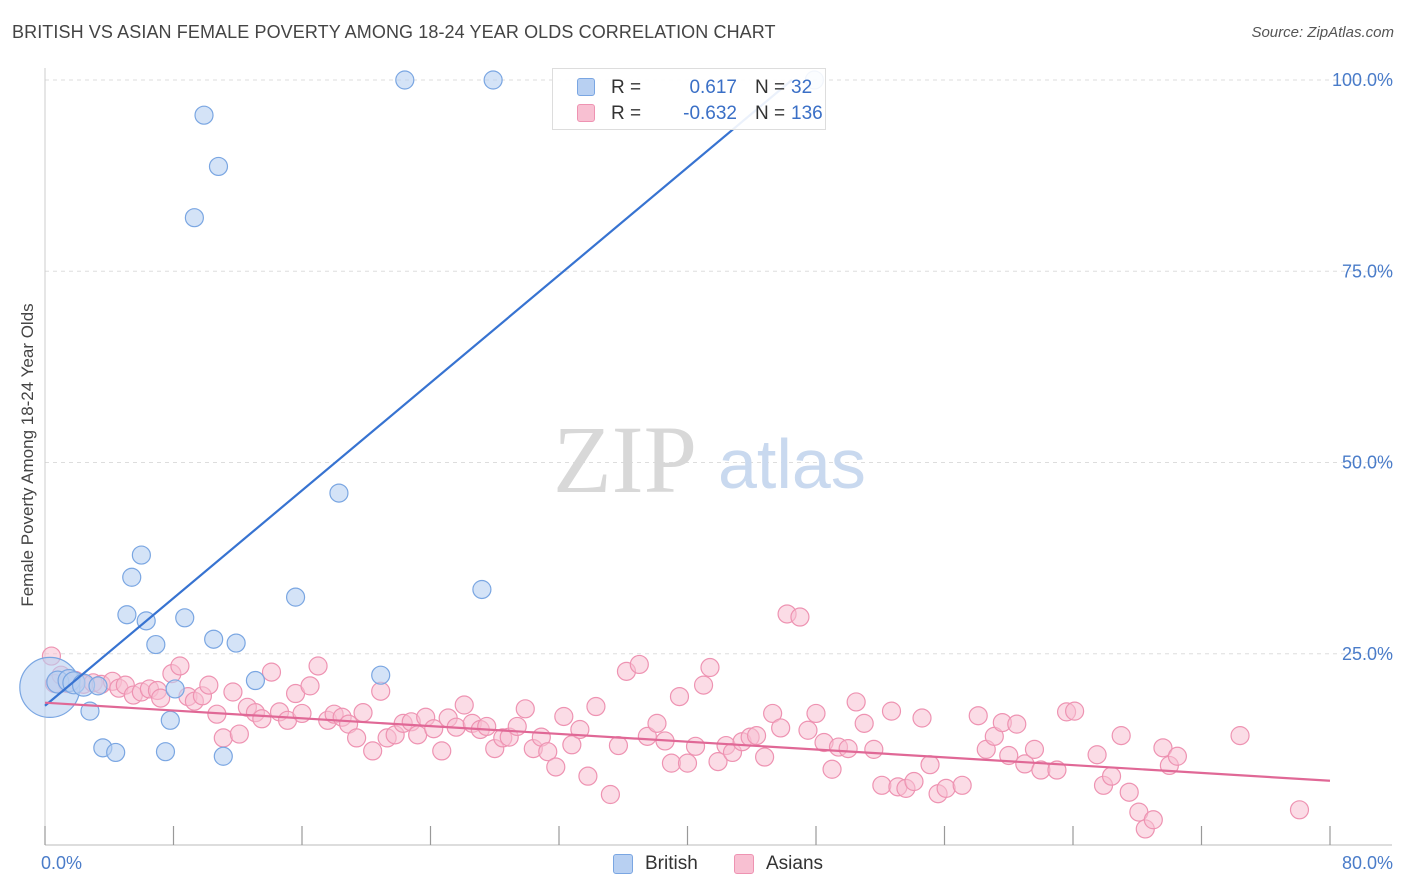 The width and height of the screenshot is (1406, 892). Describe the element at coordinates (710, 113) in the screenshot. I see `r-value: -0.632` at that location.